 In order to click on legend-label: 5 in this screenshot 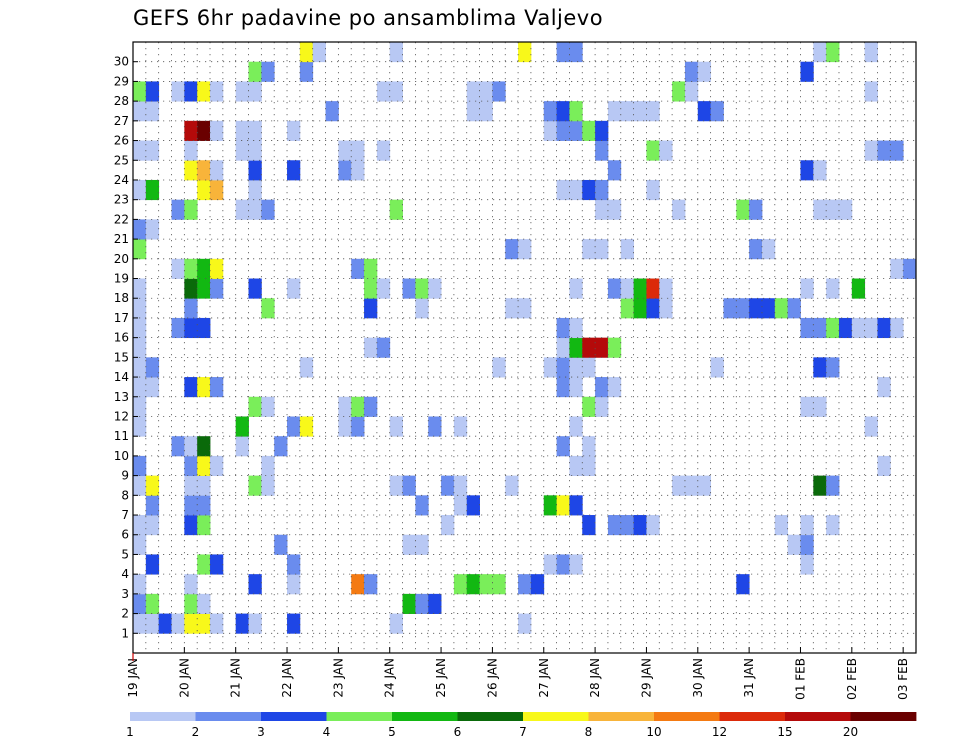, I will do `click(392, 732)`.